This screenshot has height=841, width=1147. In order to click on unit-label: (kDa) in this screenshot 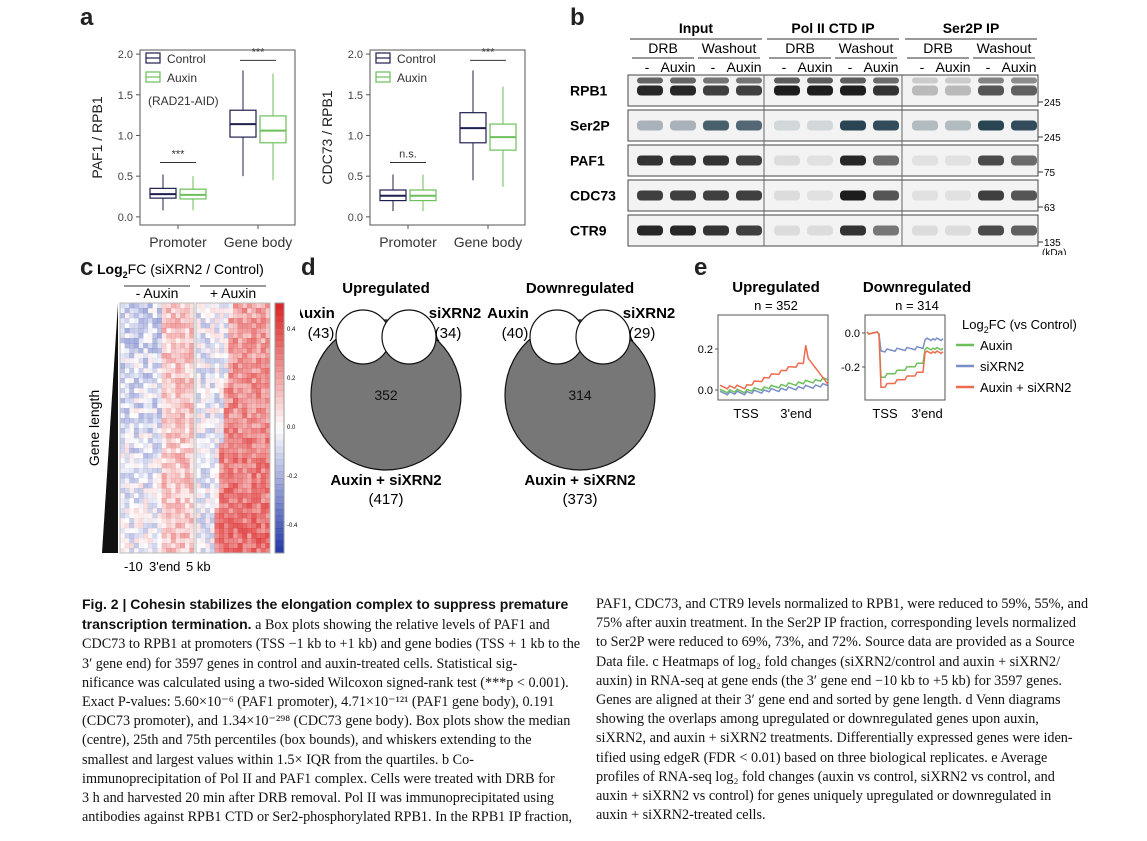, I will do `click(1054, 251)`.